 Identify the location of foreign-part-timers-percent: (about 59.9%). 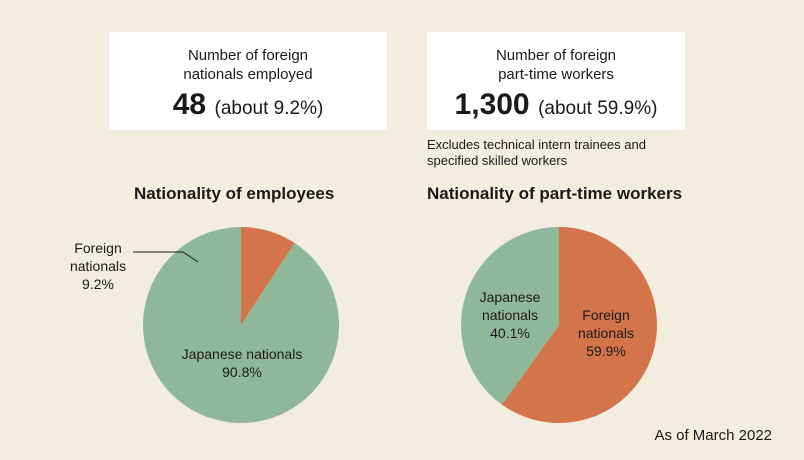
(598, 108).